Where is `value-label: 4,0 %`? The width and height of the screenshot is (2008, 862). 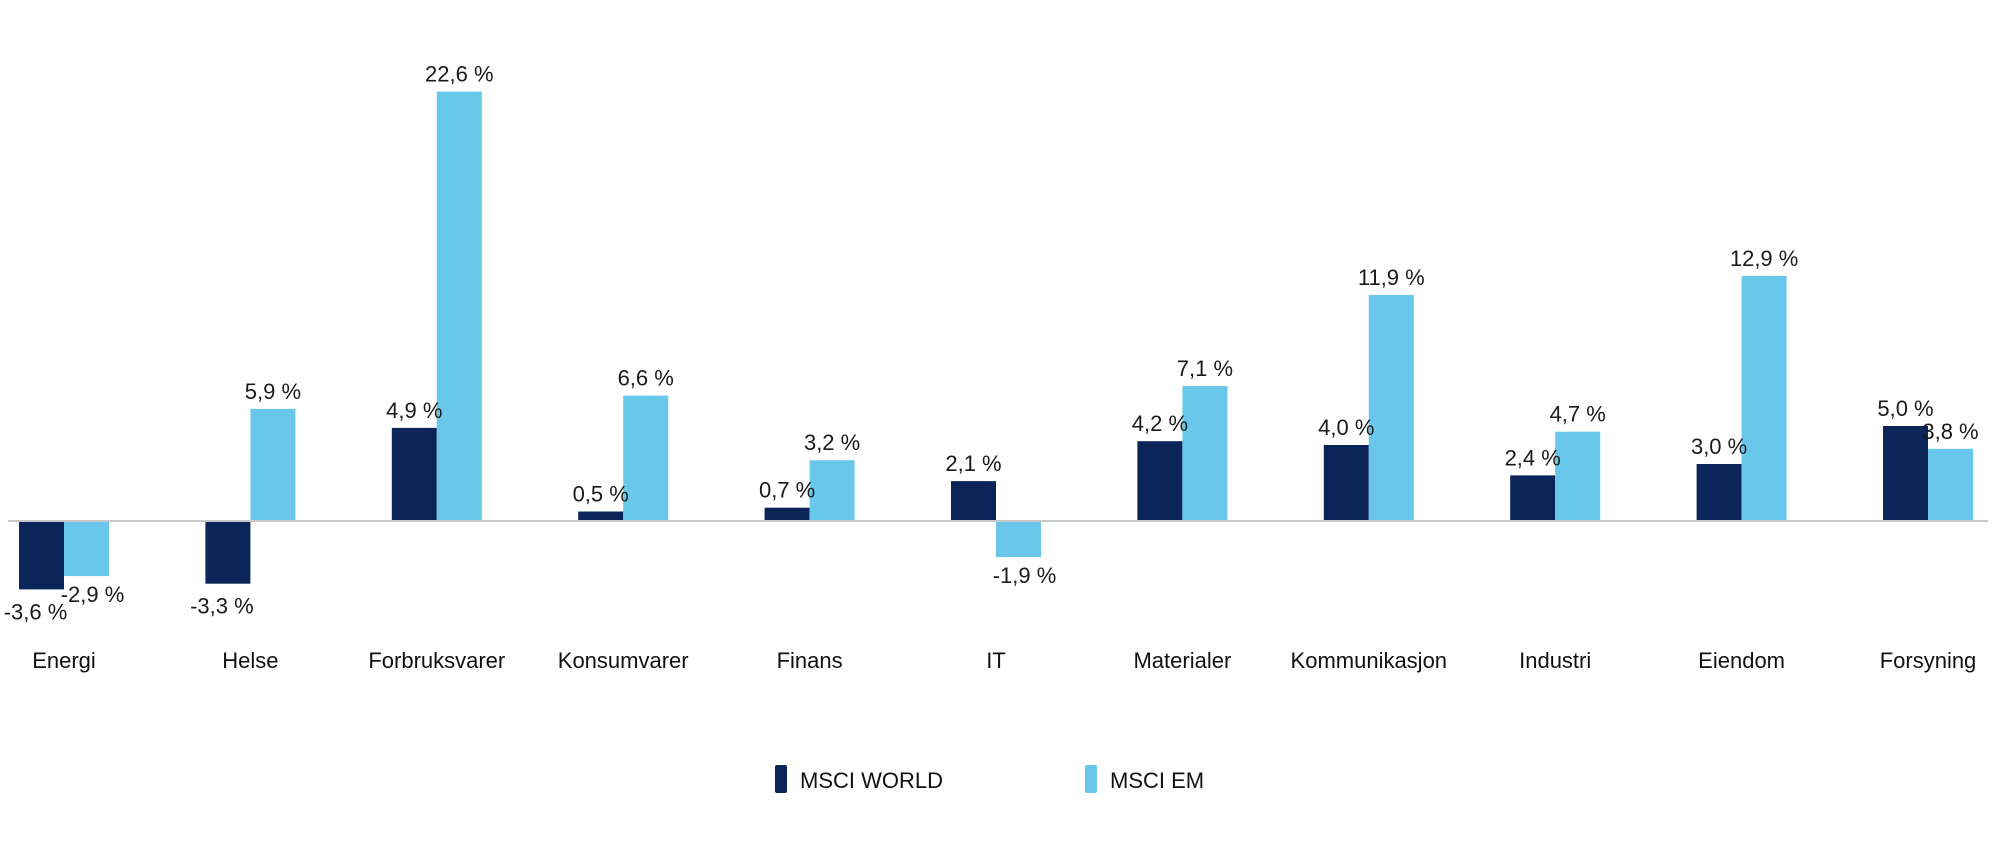 value-label: 4,0 % is located at coordinates (1346, 427).